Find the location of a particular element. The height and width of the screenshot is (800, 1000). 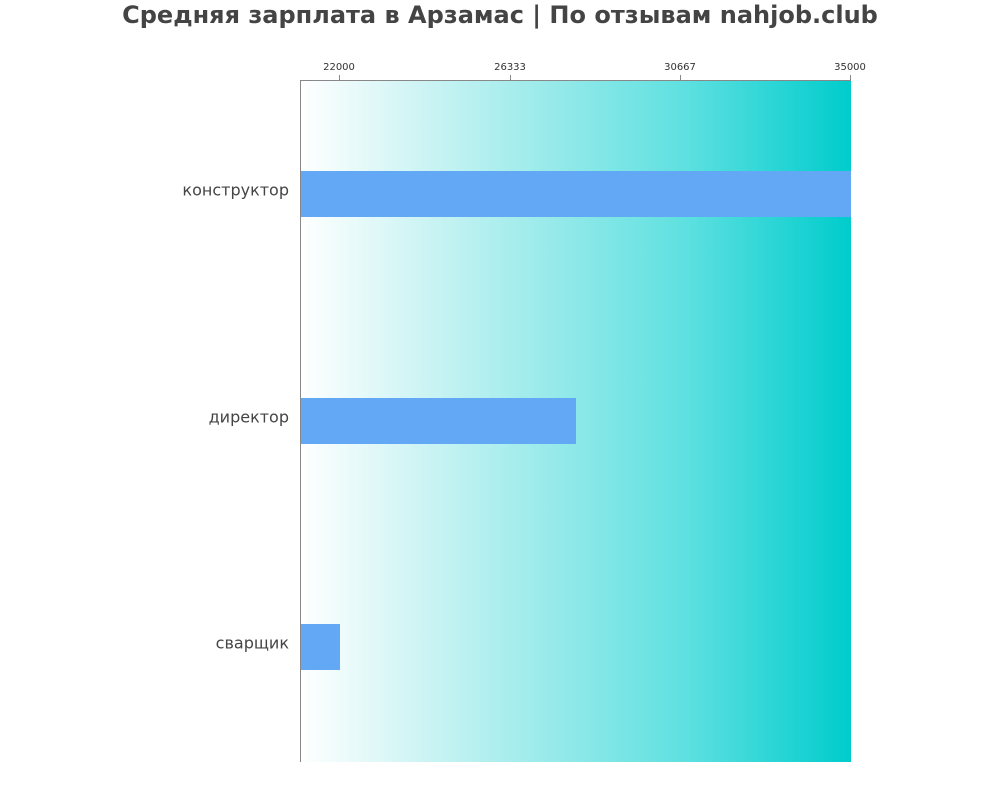

x-tick-label: 22000 is located at coordinates (339, 67).